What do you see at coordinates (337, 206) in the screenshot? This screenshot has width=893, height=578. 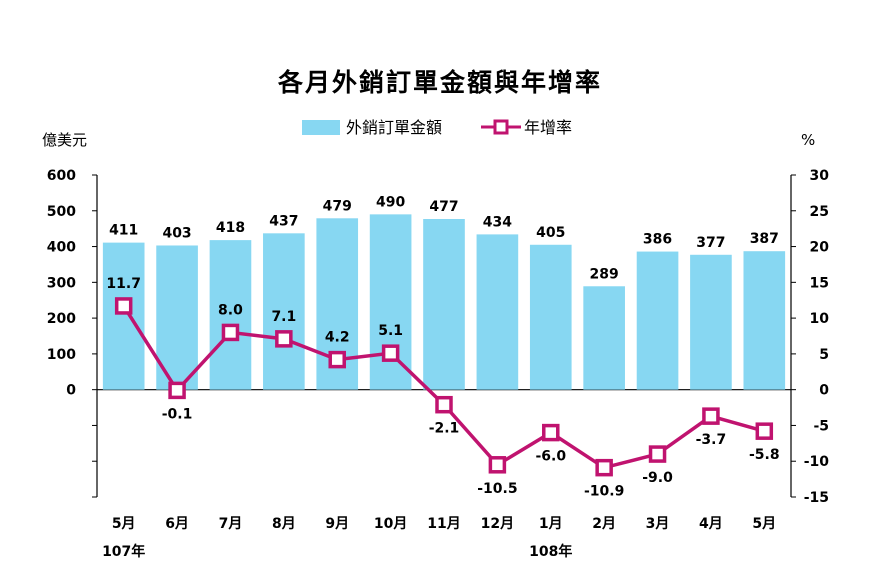 I see `bar-value-label: 479` at bounding box center [337, 206].